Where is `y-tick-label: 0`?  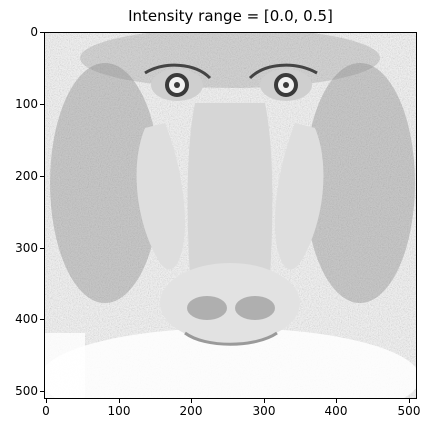
y-tick-label: 0 is located at coordinates (34, 32).